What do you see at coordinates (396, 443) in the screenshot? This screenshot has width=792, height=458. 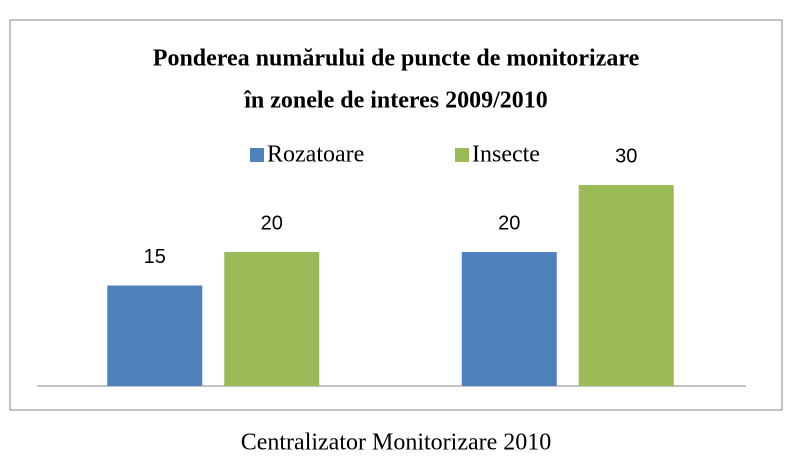 I see `caption: Centralizator Monitorizare 2010` at bounding box center [396, 443].